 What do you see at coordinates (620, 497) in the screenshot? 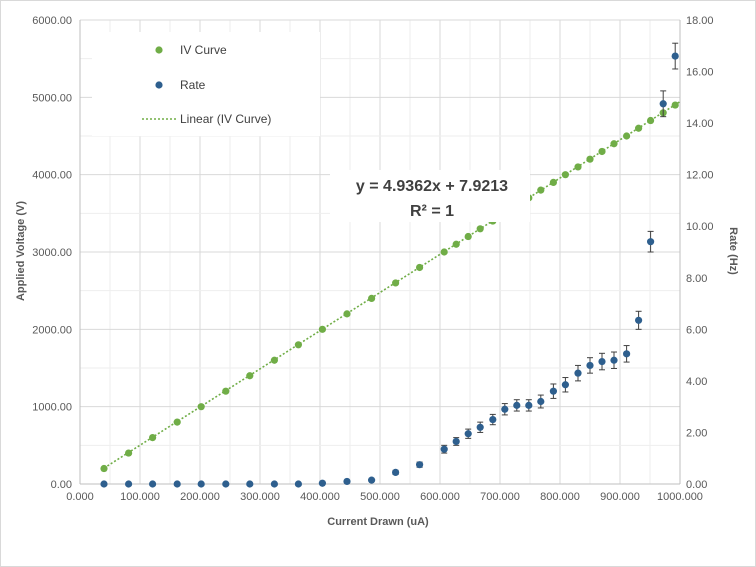
I see `x-tick-label: 900.000` at bounding box center [620, 497].